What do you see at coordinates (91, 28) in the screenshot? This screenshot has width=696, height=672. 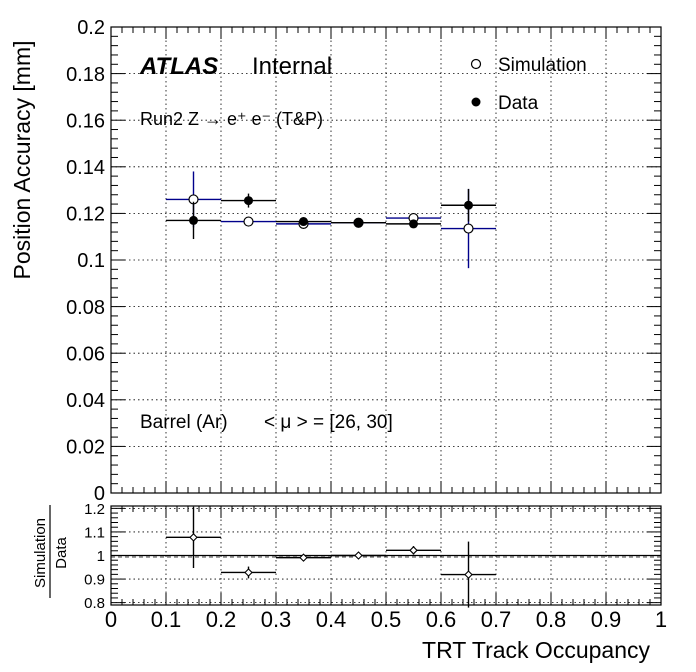 I see `y-tick-label: 0.2` at bounding box center [91, 28].